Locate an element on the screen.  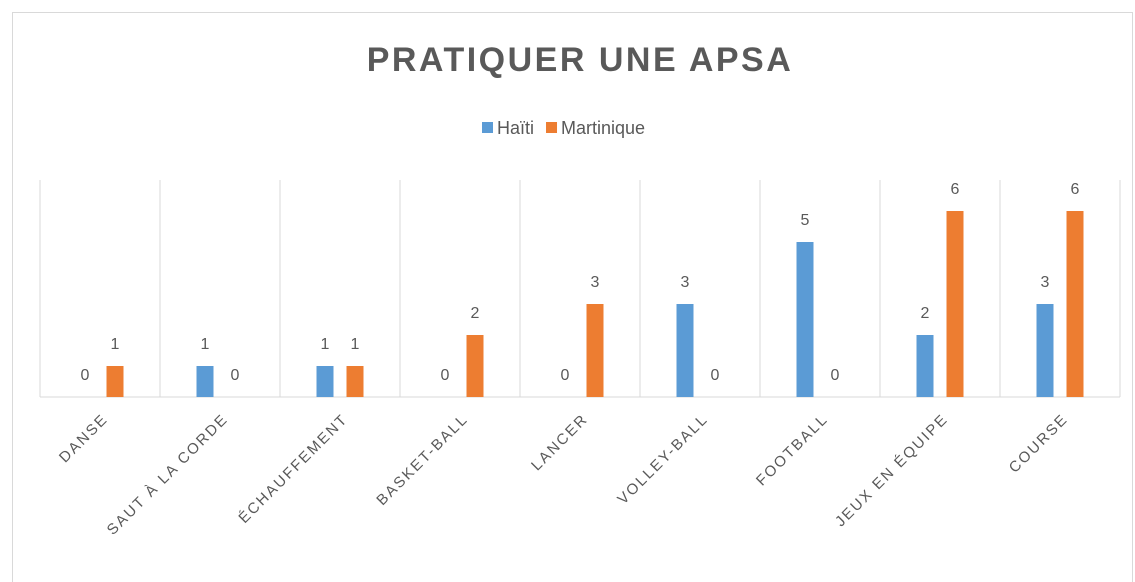
legend-label: Martinique is located at coordinates (603, 128).